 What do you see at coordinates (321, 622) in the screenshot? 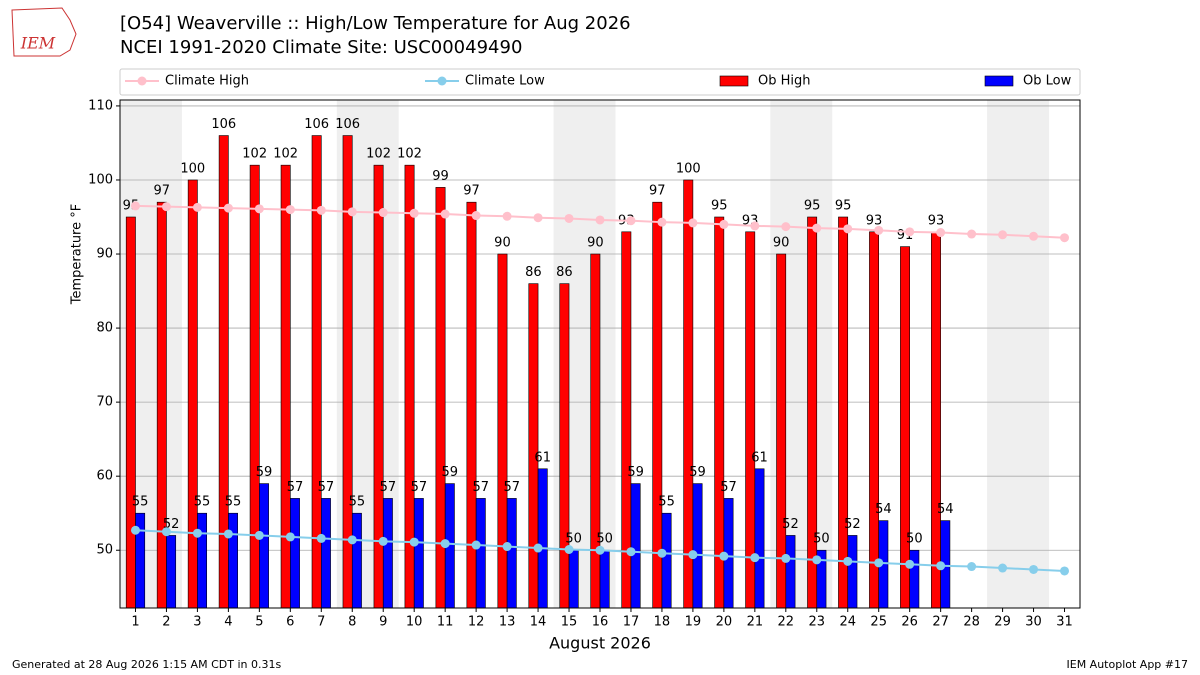
I see `x-tick-label: 7` at bounding box center [321, 622].